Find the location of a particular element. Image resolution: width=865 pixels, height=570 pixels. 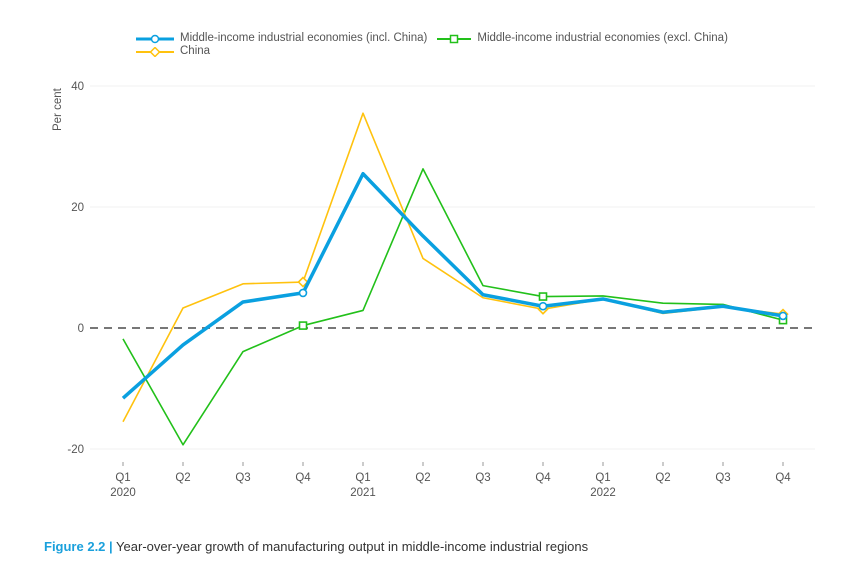

x-year-label: 2020 is located at coordinates (123, 493).